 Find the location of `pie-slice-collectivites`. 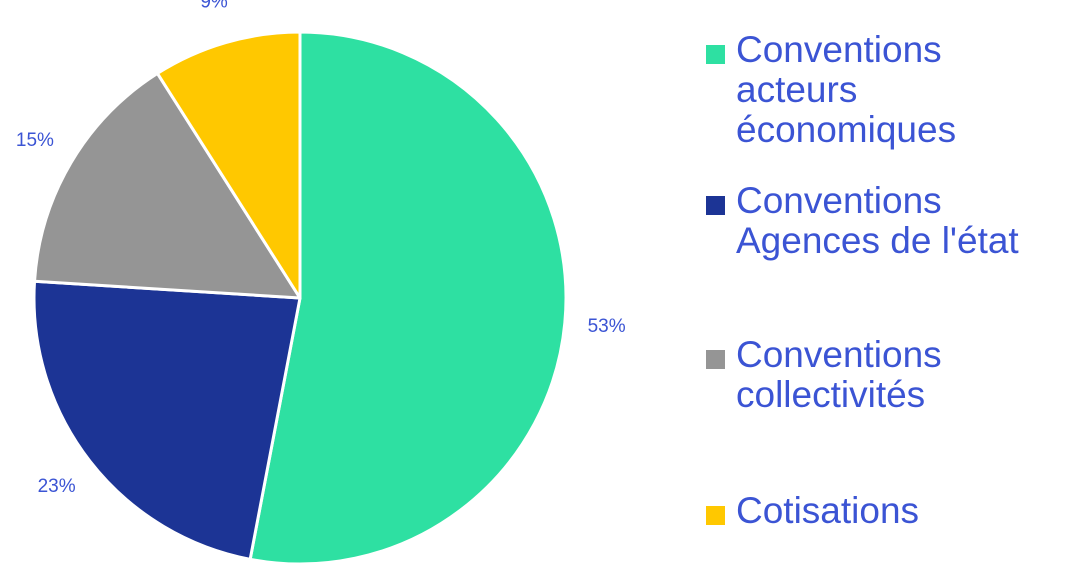

pie-slice-collectivites is located at coordinates (167, 185).